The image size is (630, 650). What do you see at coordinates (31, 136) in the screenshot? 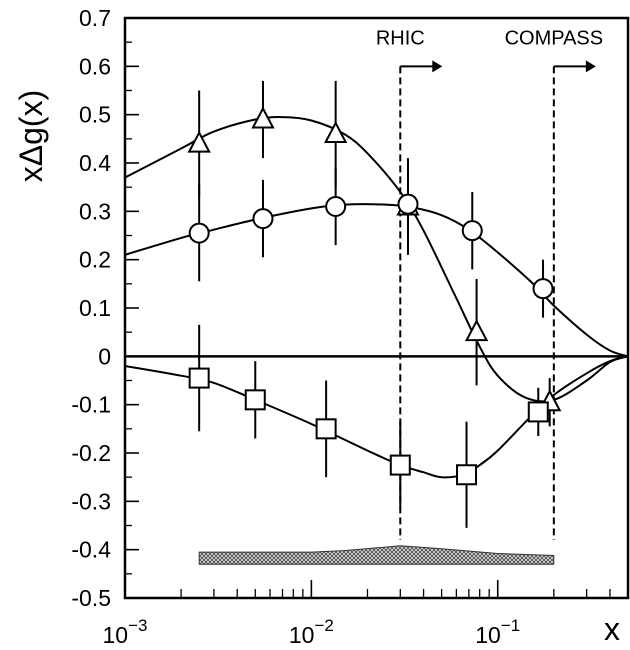
I see `y-axis-label: xΔg(x)` at bounding box center [31, 136].